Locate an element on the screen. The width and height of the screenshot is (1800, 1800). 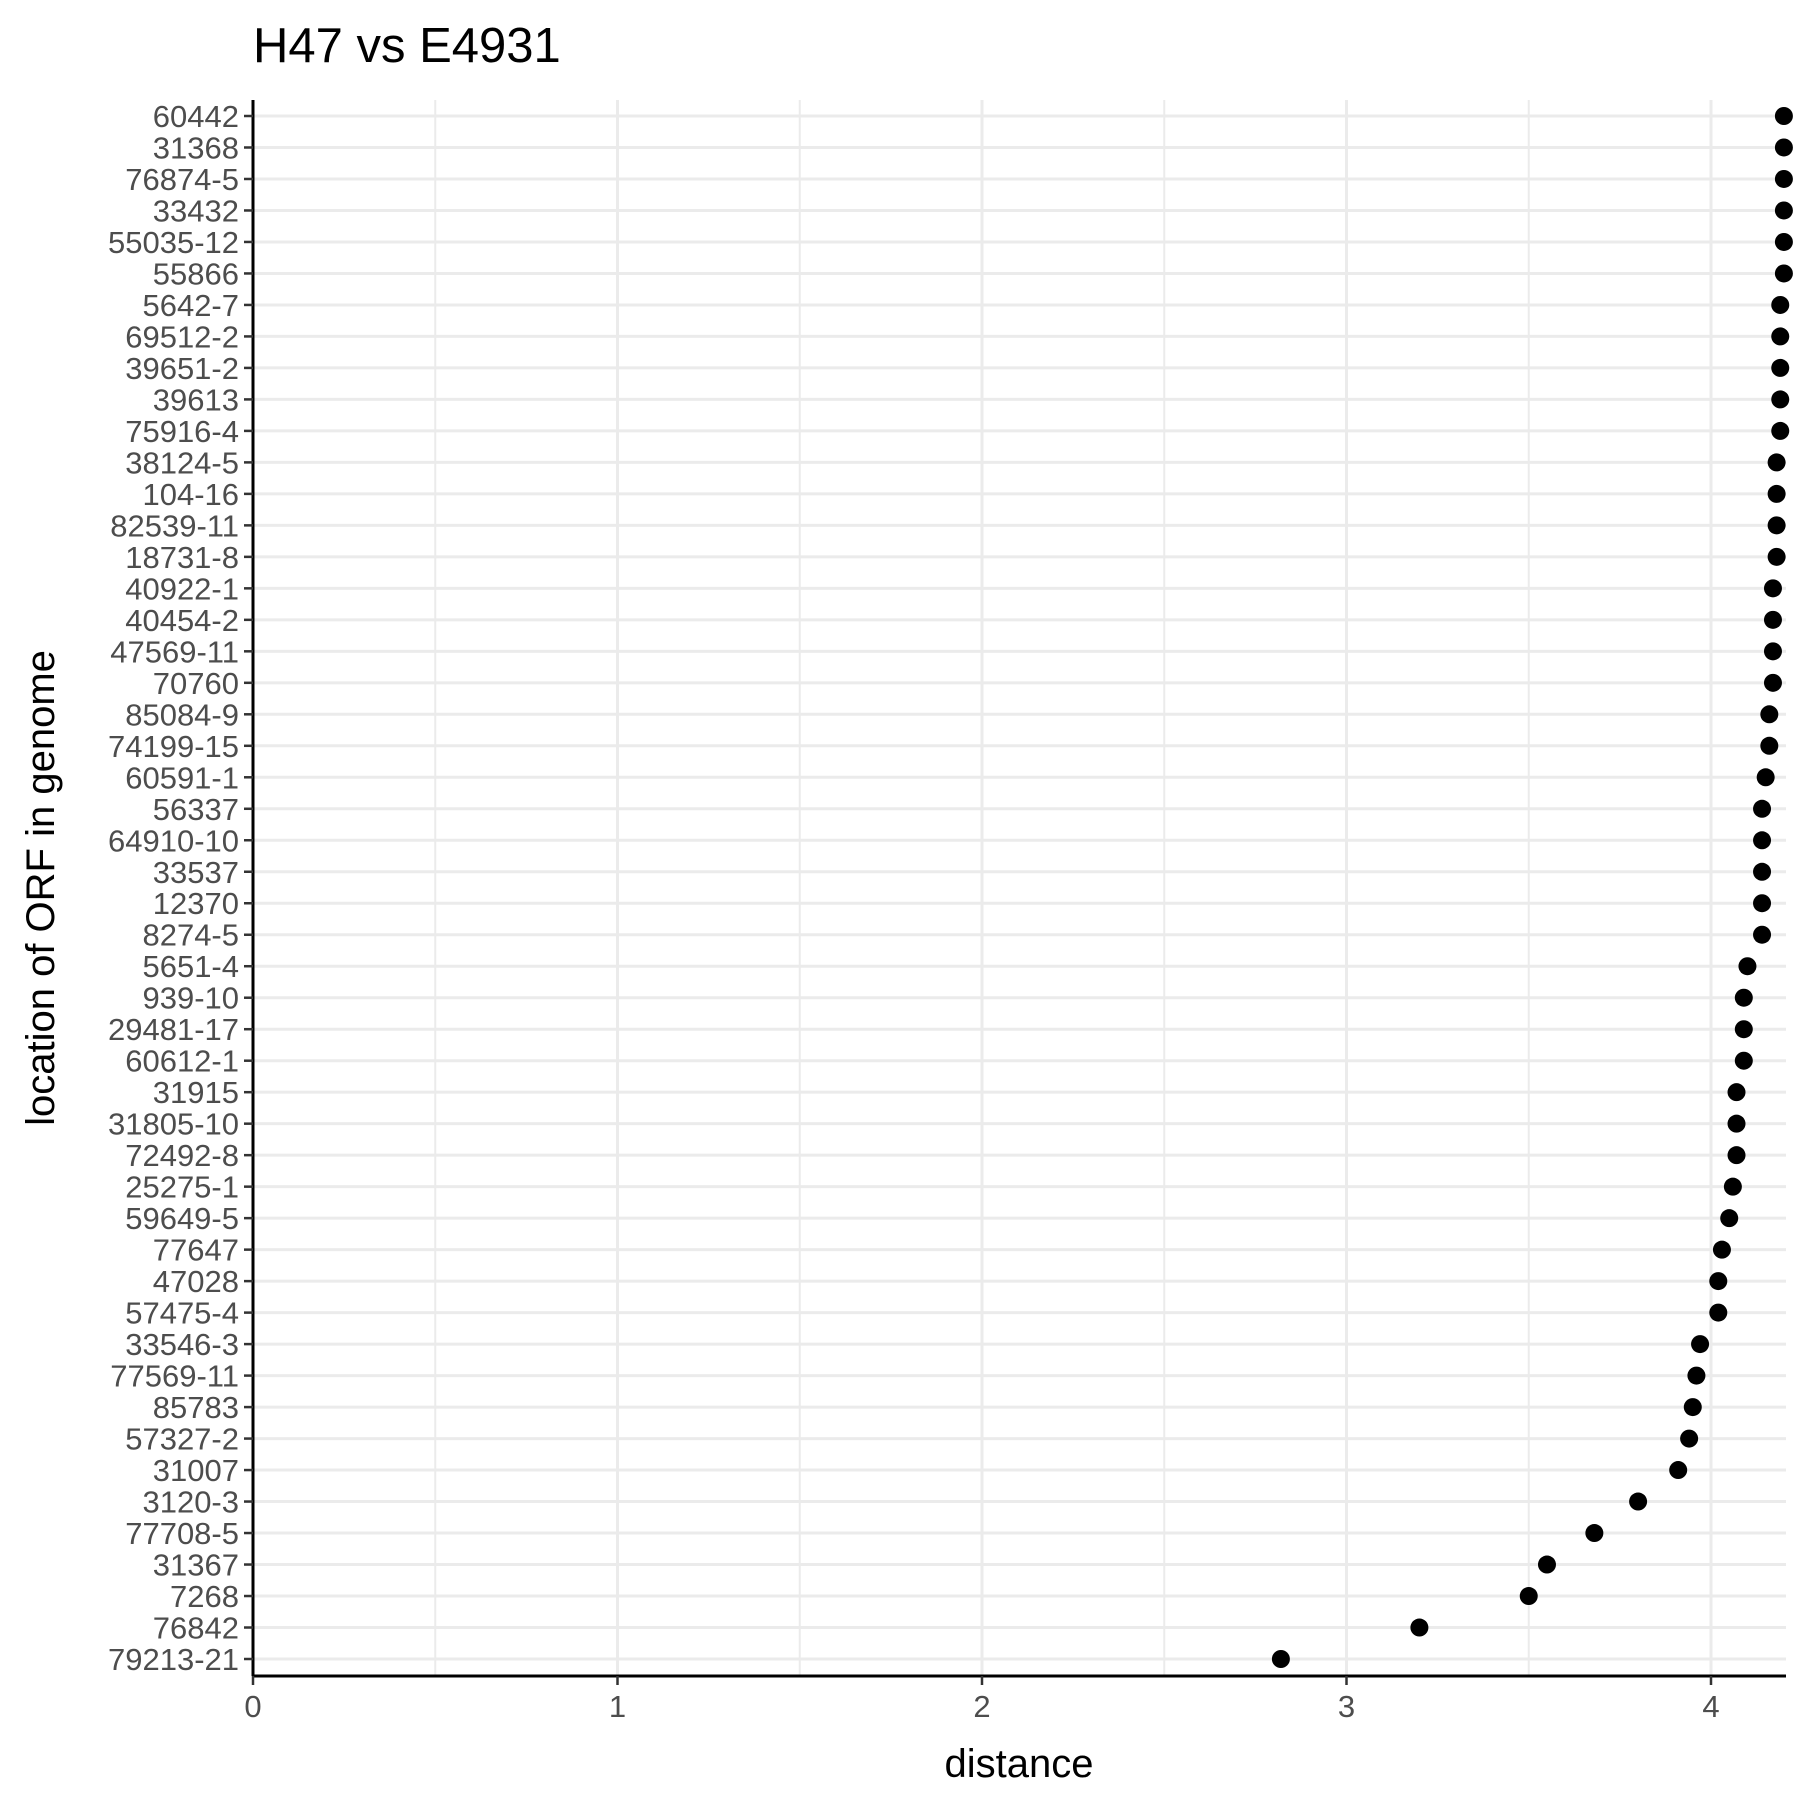
y-tick-label: 72492-8 is located at coordinates (182, 1155).